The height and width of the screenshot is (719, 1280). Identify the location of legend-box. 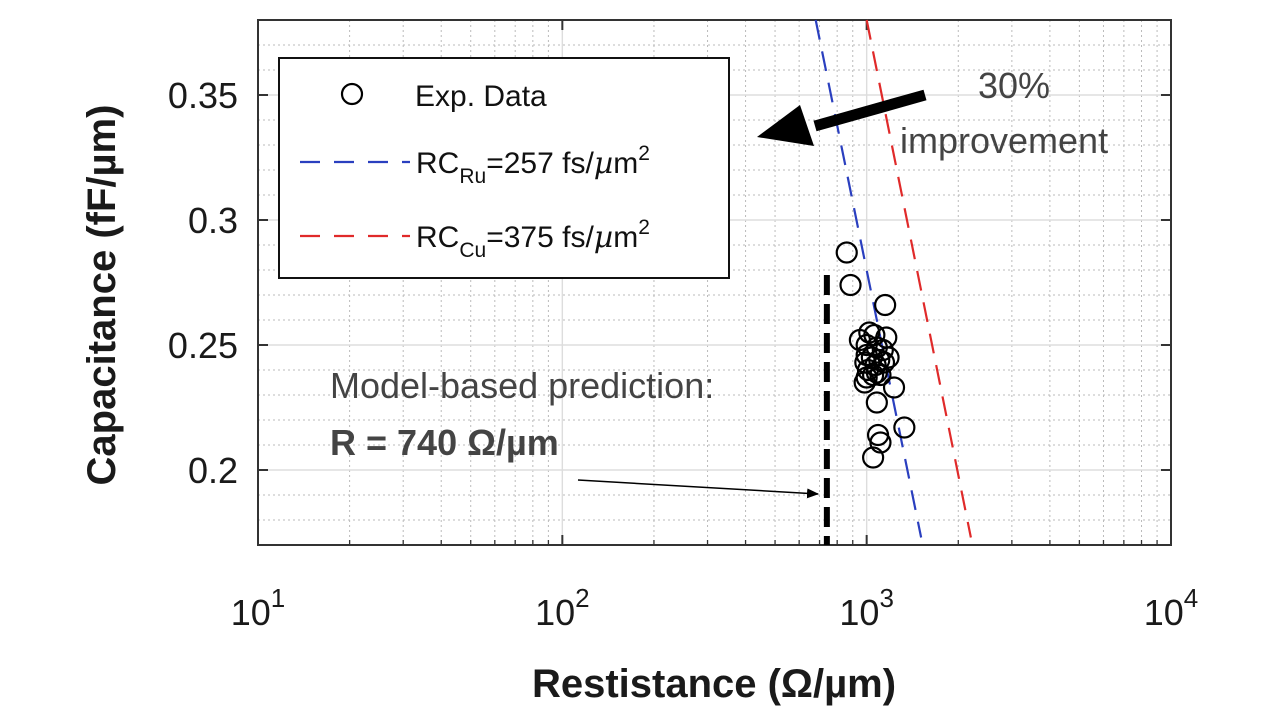
(504, 168).